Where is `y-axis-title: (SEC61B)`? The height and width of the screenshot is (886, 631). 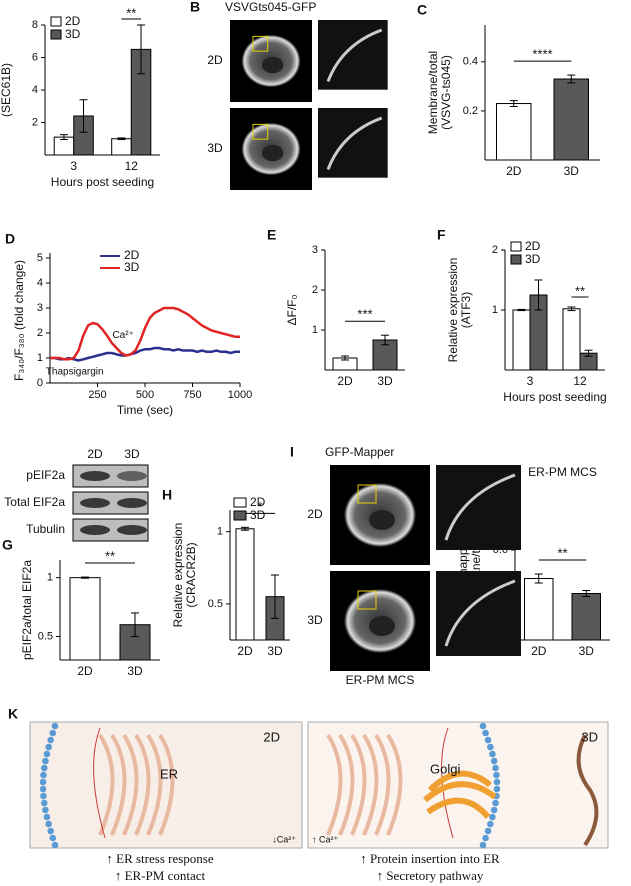 y-axis-title: (SEC61B) is located at coordinates (6, 90).